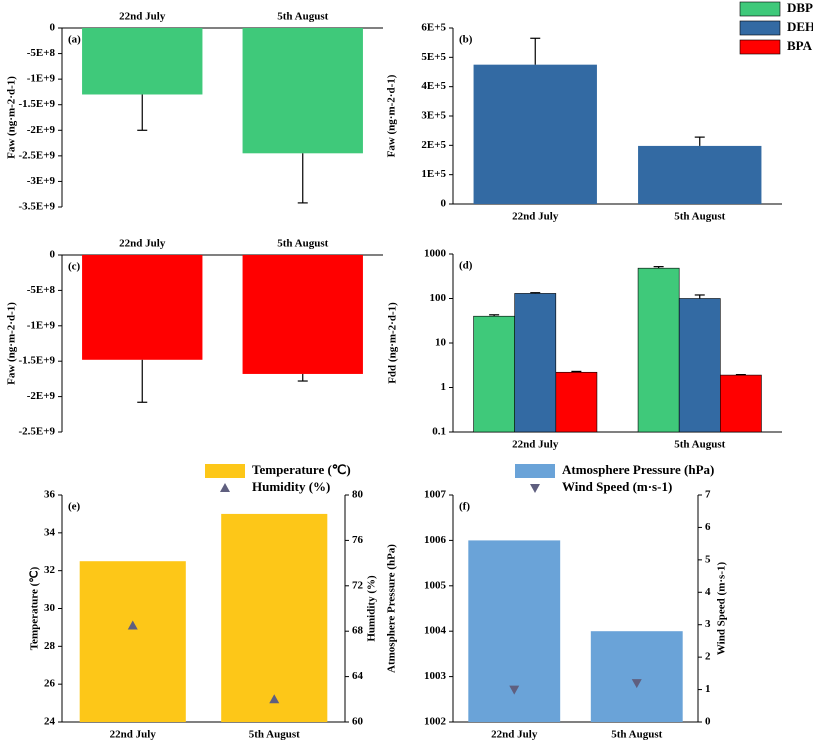 The height and width of the screenshot is (745, 813). I want to click on panel-label: (d), so click(466, 266).